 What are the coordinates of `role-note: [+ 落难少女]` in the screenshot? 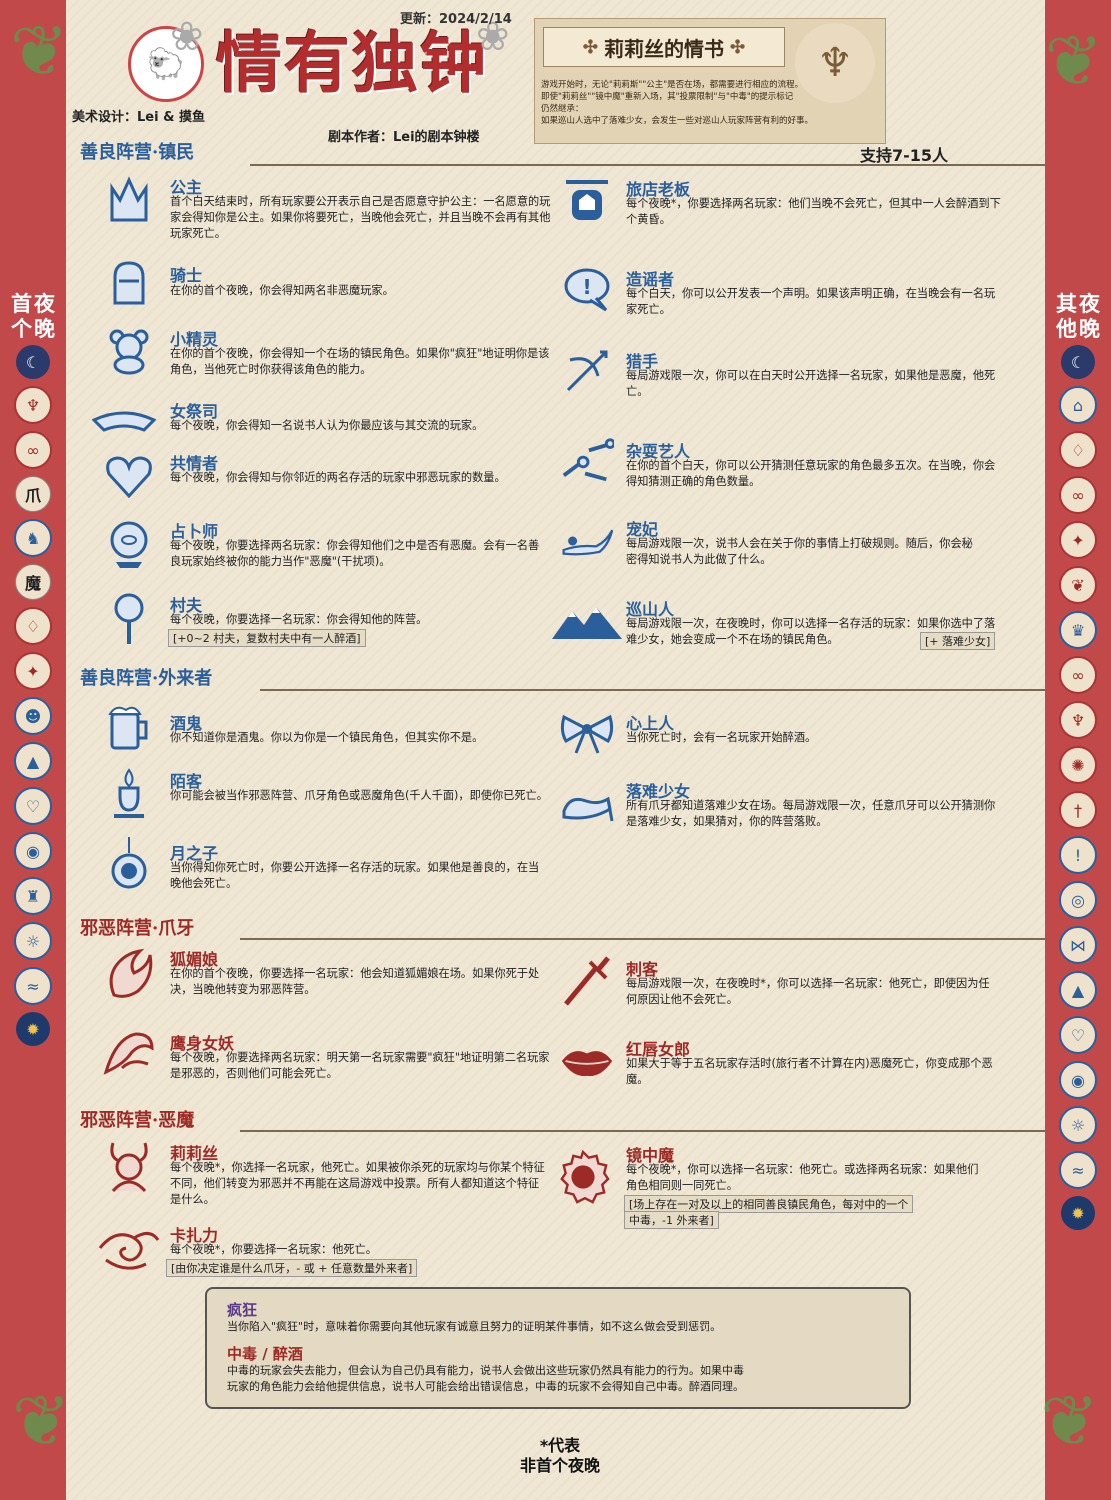 It's located at (958, 641).